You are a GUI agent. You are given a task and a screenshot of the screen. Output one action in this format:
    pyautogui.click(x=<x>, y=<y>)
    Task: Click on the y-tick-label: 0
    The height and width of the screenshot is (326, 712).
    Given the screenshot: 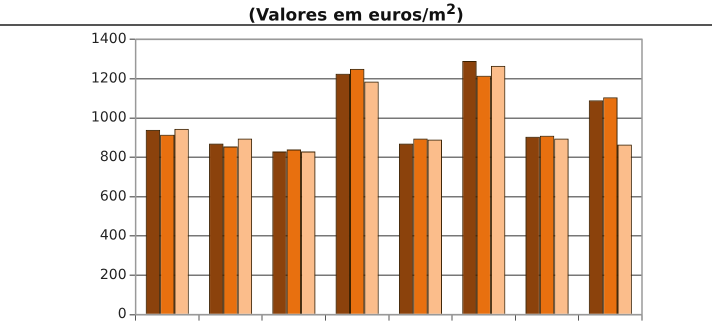 What is the action you would take?
    pyautogui.click(x=122, y=314)
    